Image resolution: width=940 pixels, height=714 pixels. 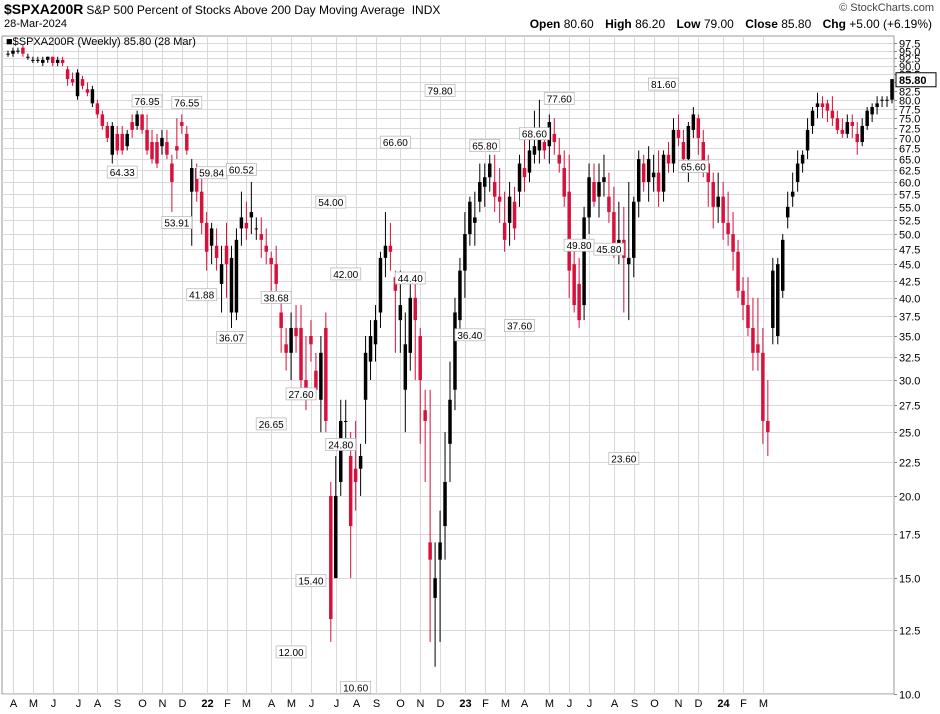 What do you see at coordinates (654, 704) in the screenshot?
I see `x-tick-label: O` at bounding box center [654, 704].